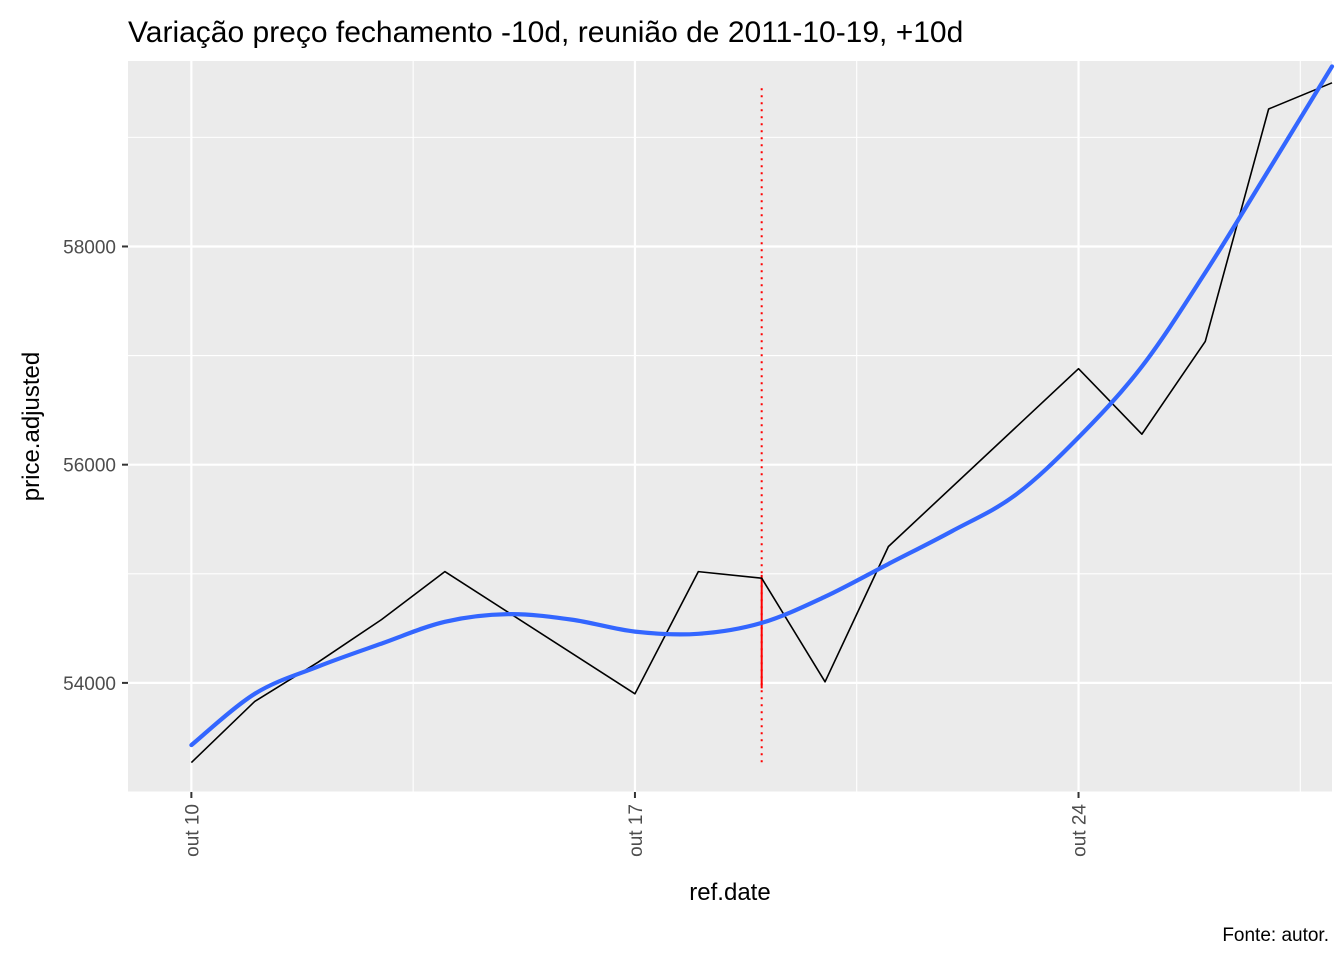 This screenshot has height=960, width=1344. What do you see at coordinates (31, 426) in the screenshot?
I see `y-axis-title: price.adjusted` at bounding box center [31, 426].